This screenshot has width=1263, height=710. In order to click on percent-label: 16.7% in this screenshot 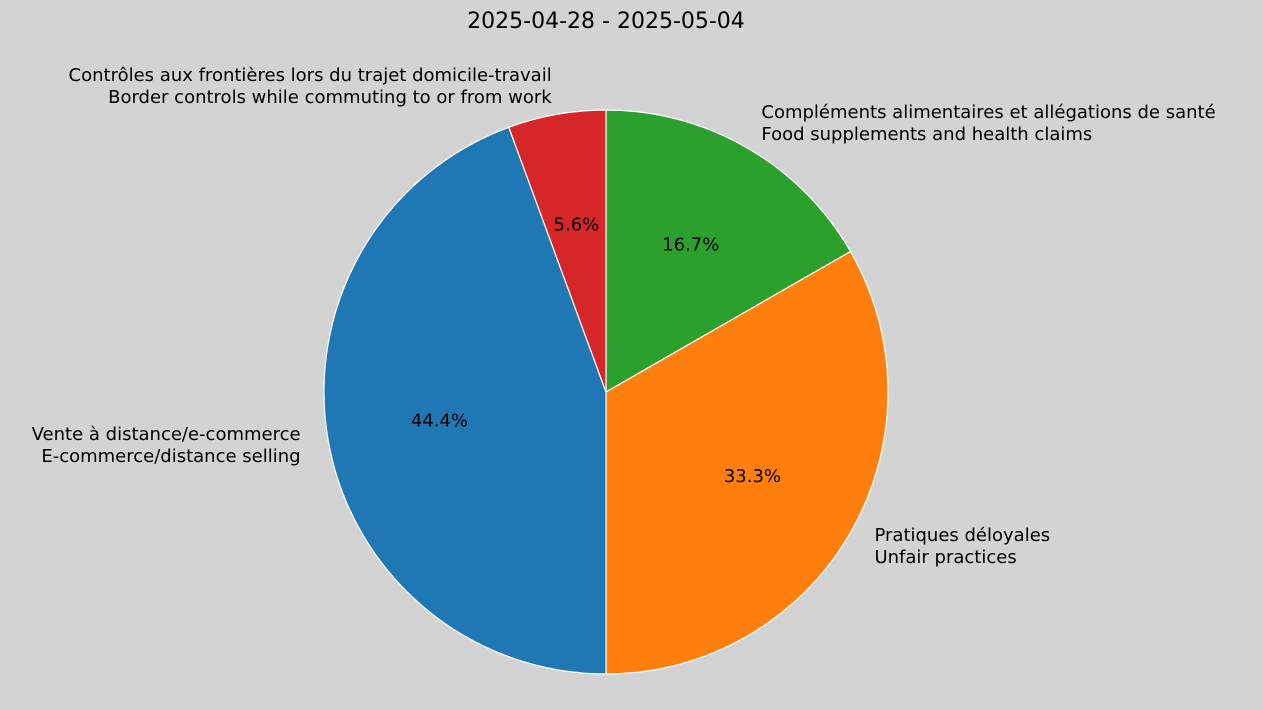, I will do `click(690, 245)`.